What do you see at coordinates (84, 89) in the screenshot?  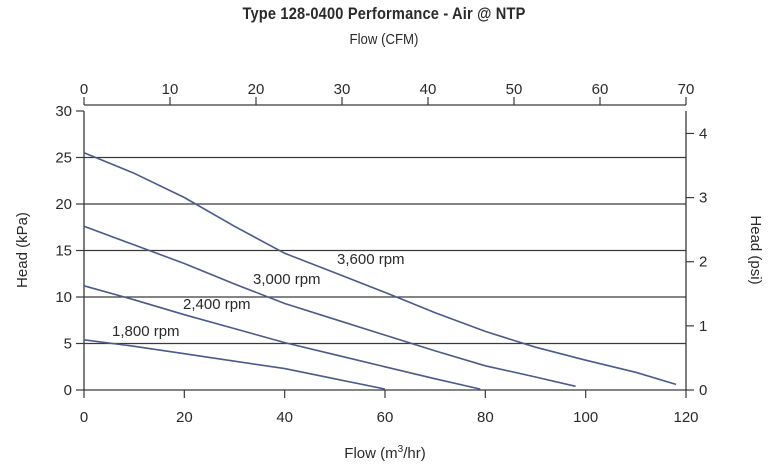 I see `x2-tick-label: 0` at bounding box center [84, 89].